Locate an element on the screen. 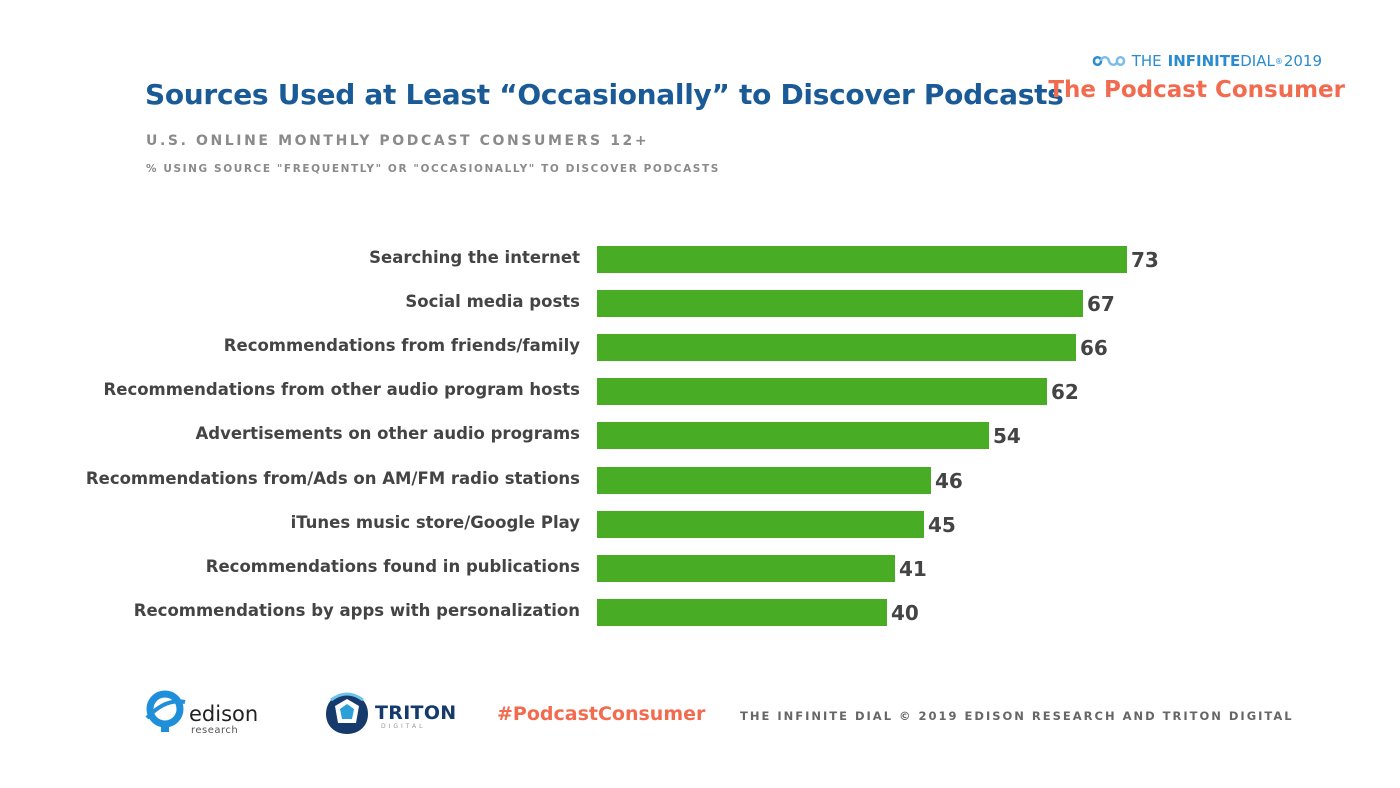 This screenshot has width=1400, height=788. category-label: Advertisements on other audio programs is located at coordinates (387, 433).